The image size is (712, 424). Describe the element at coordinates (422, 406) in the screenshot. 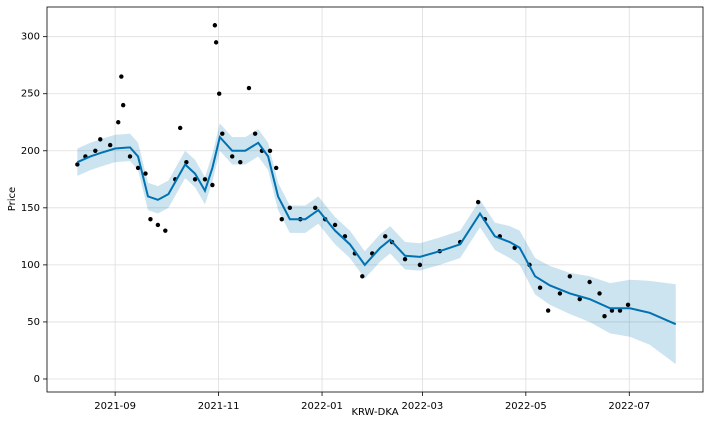

I see `x-tick-label: 2022-03` at that location.